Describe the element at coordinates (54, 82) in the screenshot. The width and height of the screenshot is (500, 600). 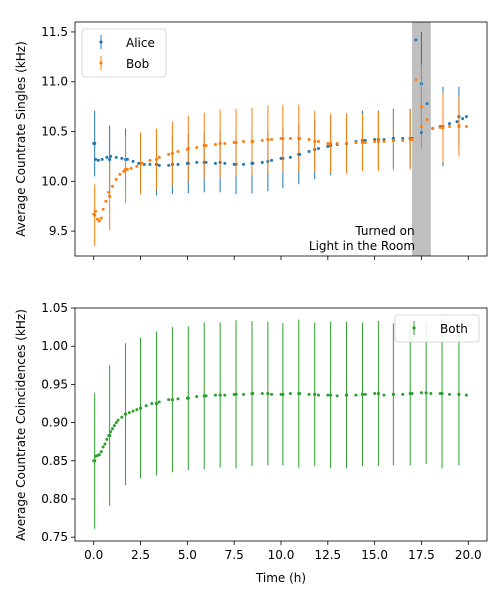
I see `y-tick-label: 11.0` at that location.